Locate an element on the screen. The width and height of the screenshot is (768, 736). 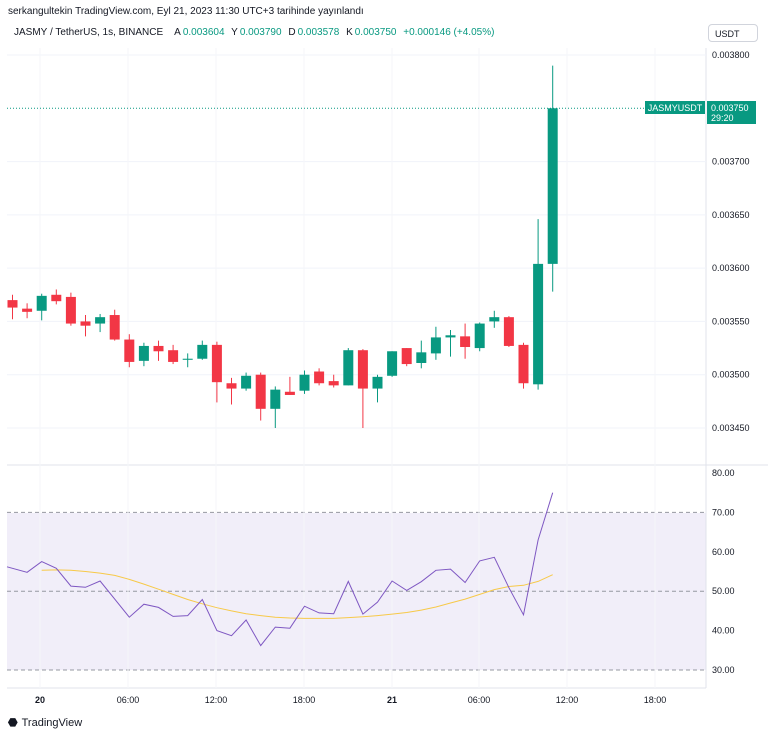
price-tick-label: 0.003600 is located at coordinates (731, 268).